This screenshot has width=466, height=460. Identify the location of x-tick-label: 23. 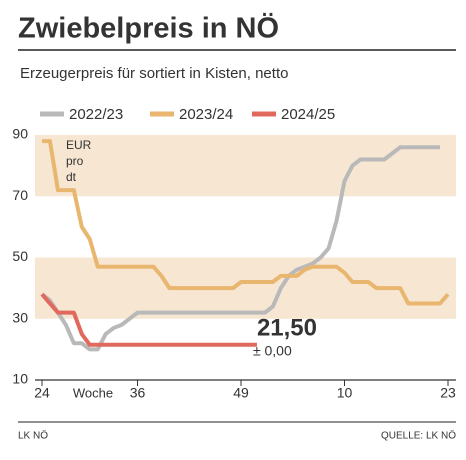
(448, 393).